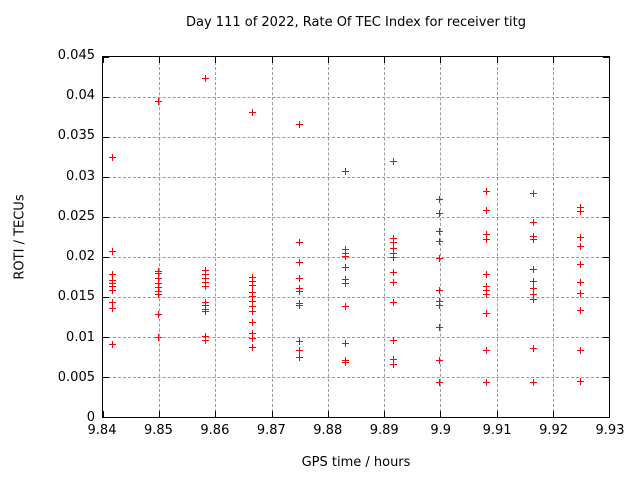 Image resolution: width=640 pixels, height=480 pixels. Describe the element at coordinates (80, 96) in the screenshot. I see `y-tick-label: 0.04` at that location.